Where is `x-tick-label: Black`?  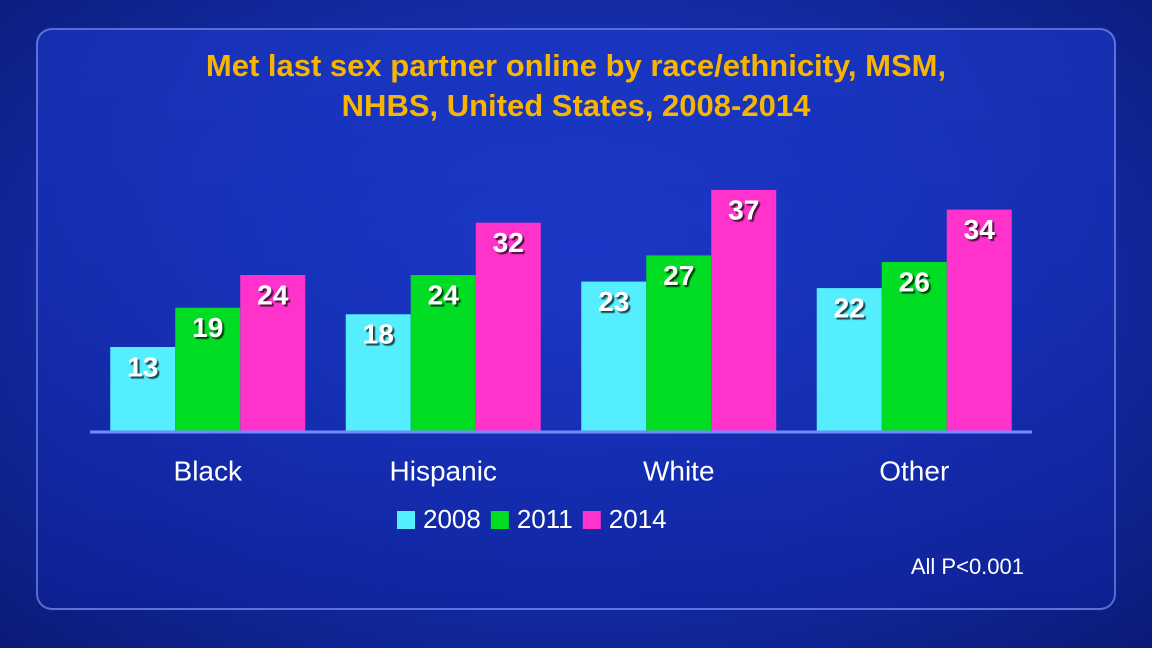
x-tick-label: Black is located at coordinates (208, 470).